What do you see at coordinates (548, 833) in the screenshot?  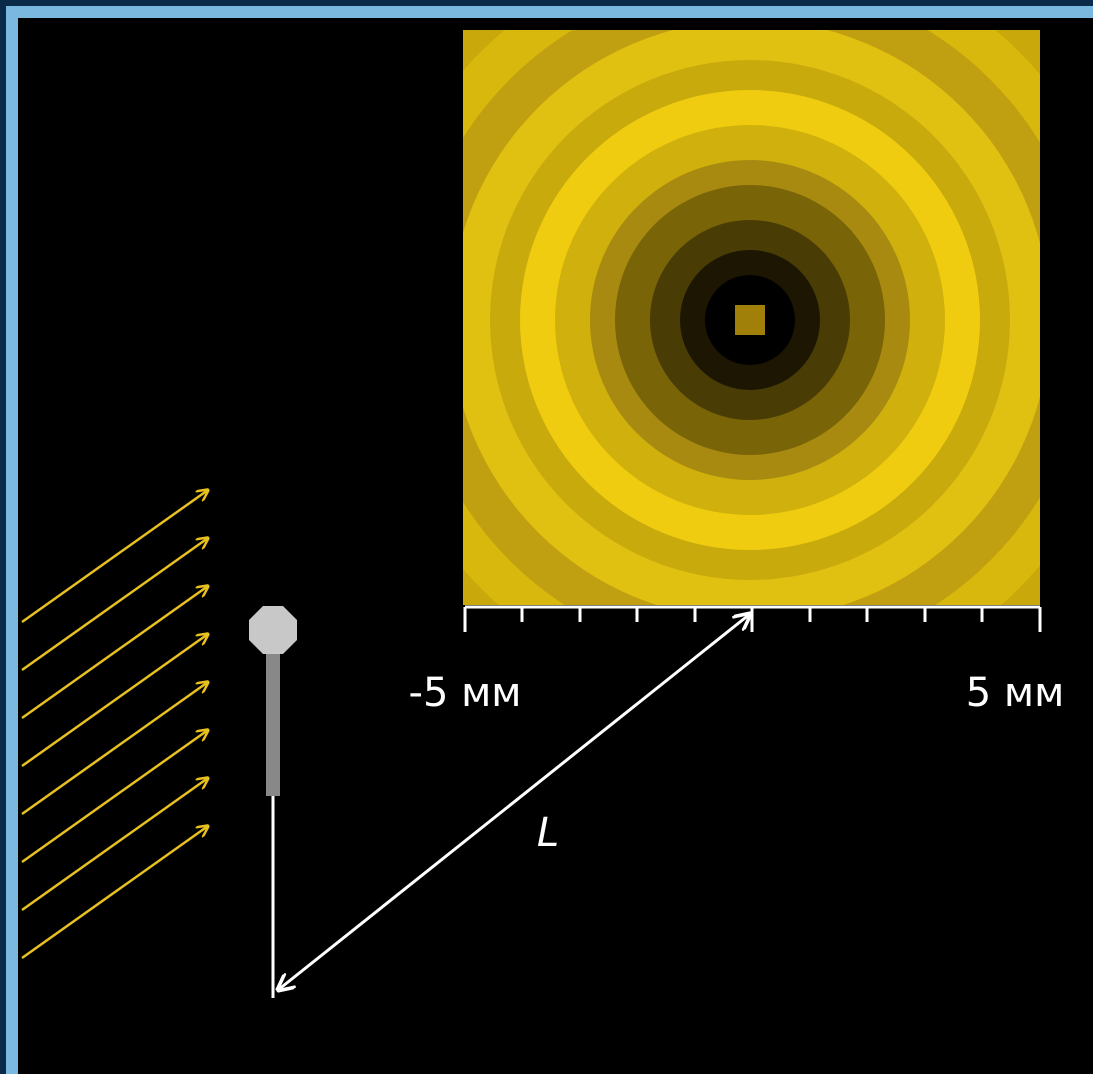 I see `distance-label: L` at bounding box center [548, 833].